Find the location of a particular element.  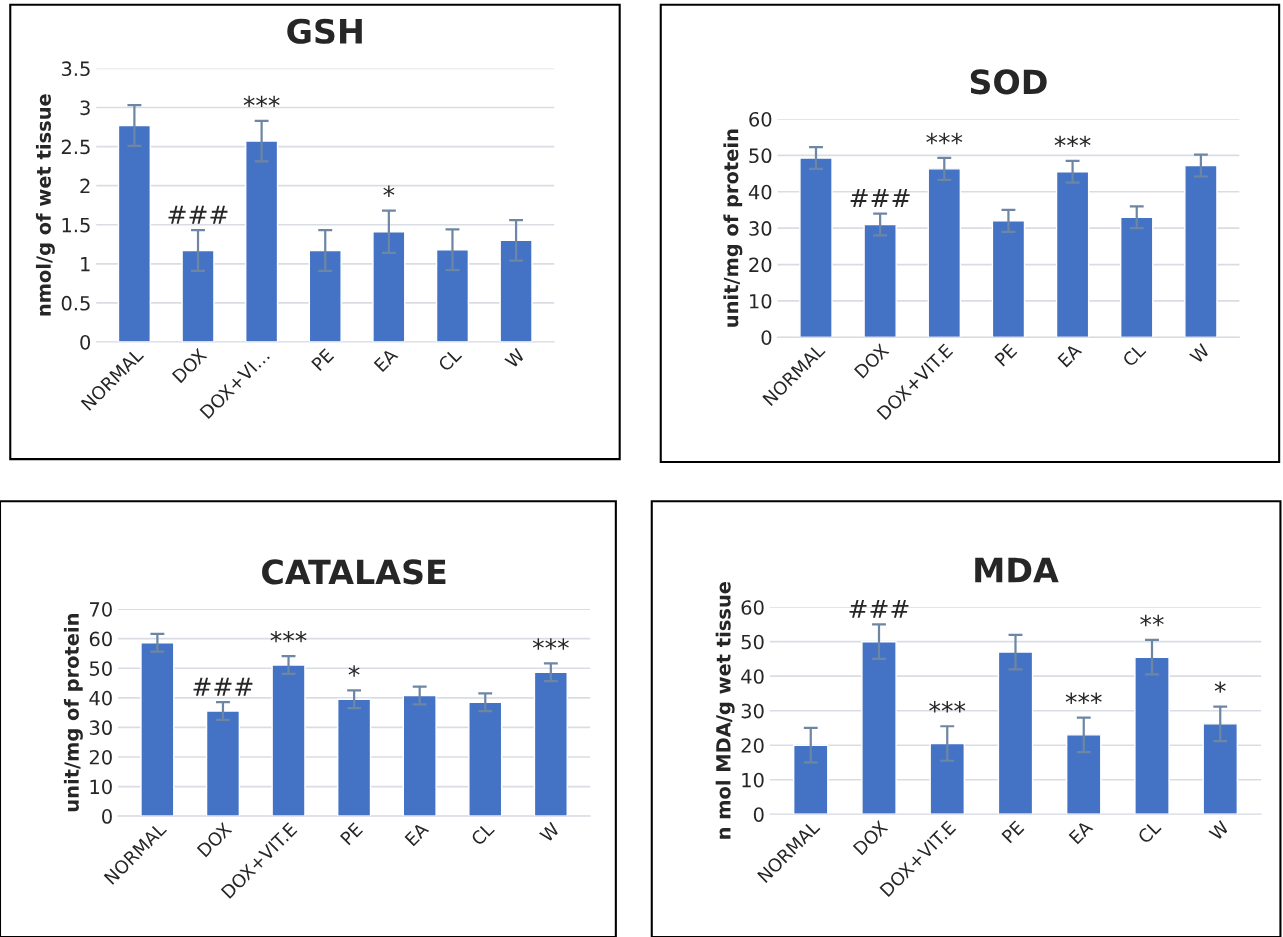

chart-title: MDA is located at coordinates (1017, 570).